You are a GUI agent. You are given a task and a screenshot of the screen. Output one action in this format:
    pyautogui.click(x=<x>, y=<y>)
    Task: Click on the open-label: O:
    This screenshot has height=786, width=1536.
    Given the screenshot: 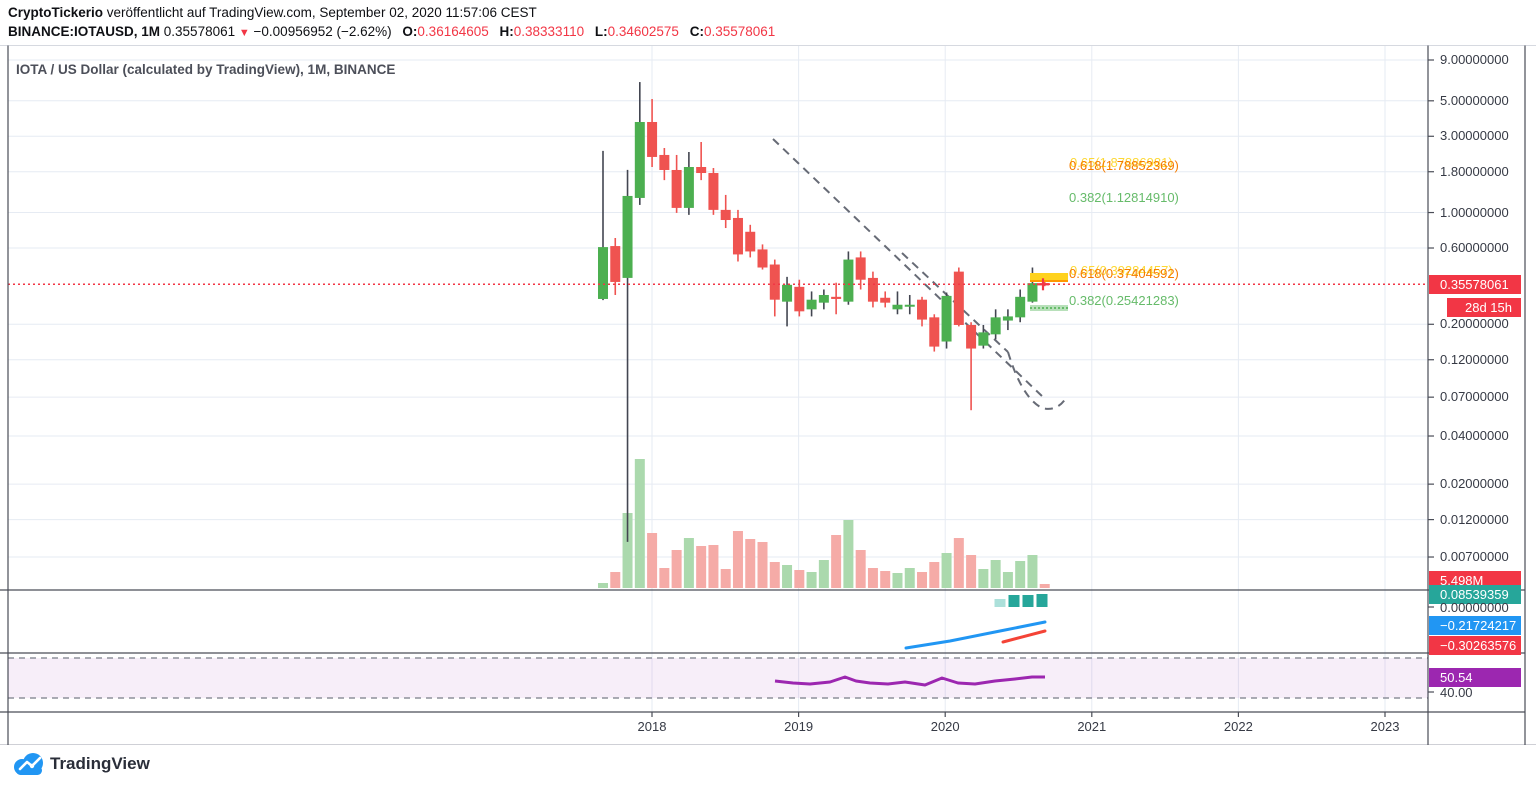 What is the action you would take?
    pyautogui.click(x=410, y=31)
    